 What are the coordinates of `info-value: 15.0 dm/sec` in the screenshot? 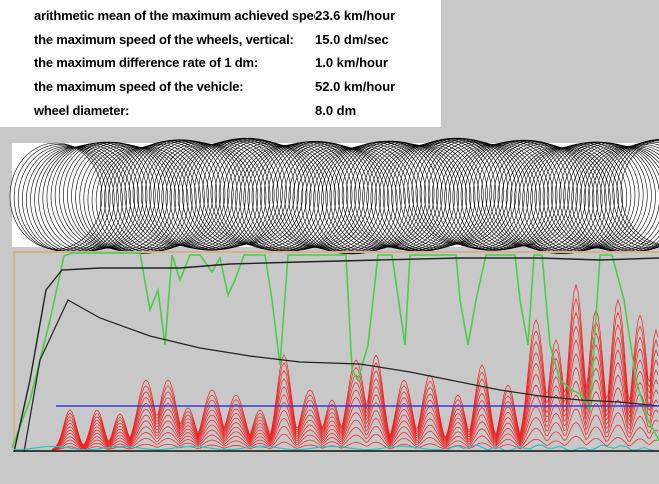 It's located at (352, 39).